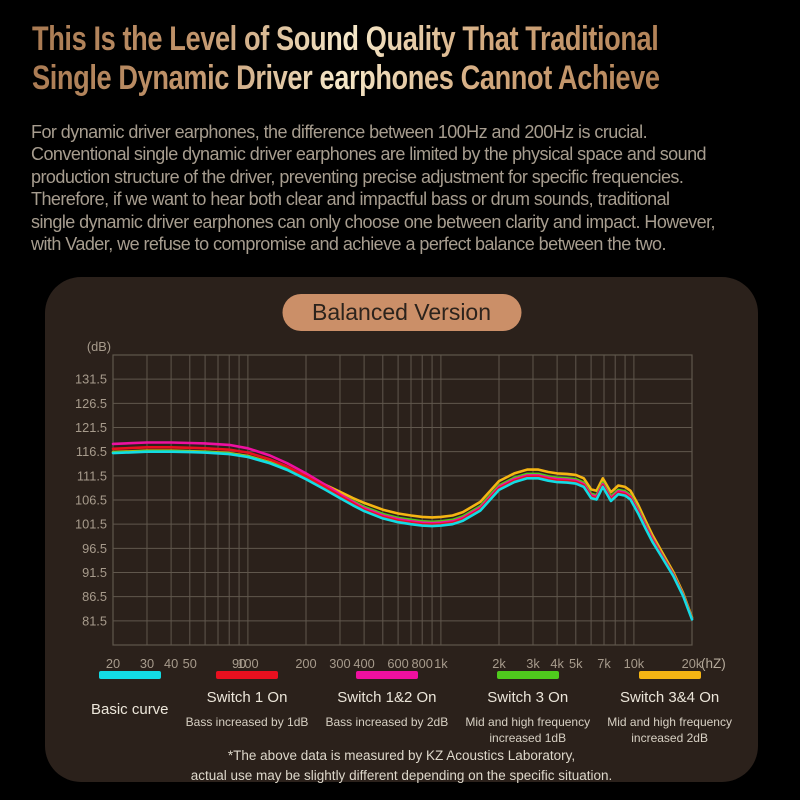 This screenshot has height=800, width=800. What do you see at coordinates (147, 663) in the screenshot?
I see `svg-text: 30` at bounding box center [147, 663].